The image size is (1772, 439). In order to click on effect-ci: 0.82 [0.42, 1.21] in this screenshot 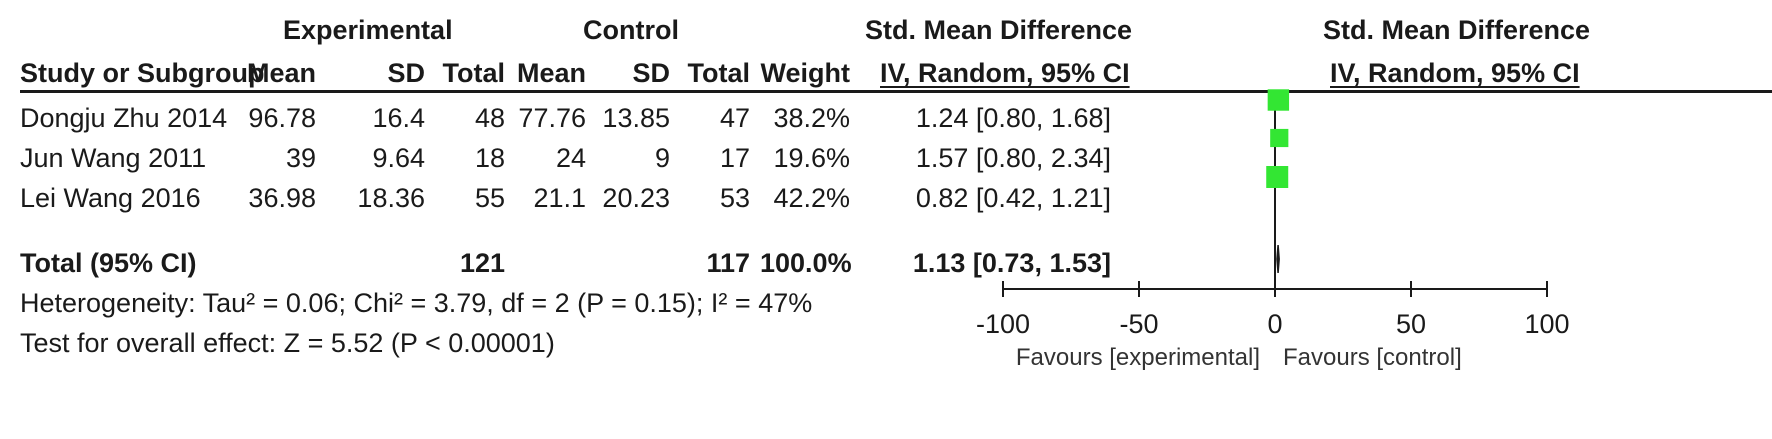, I will do `click(1013, 198)`.